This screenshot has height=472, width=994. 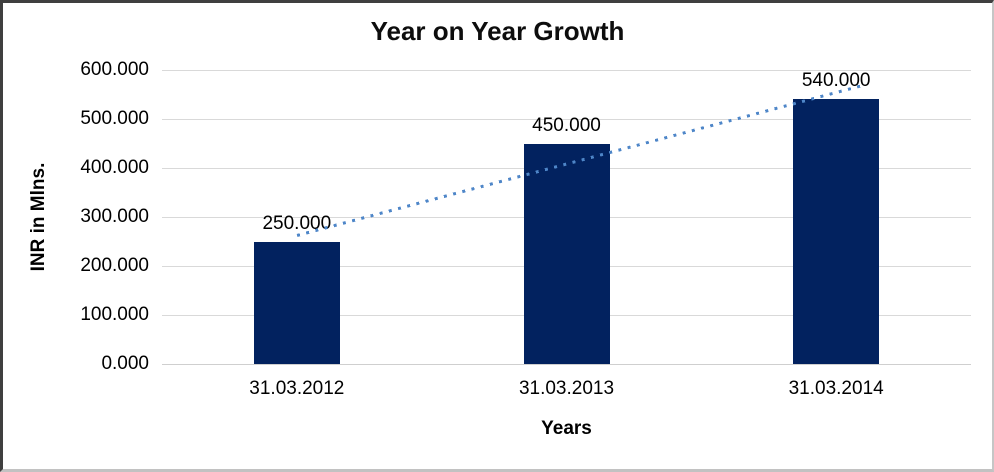 I want to click on x-tick-label: 31.03.2012, so click(x=297, y=388).